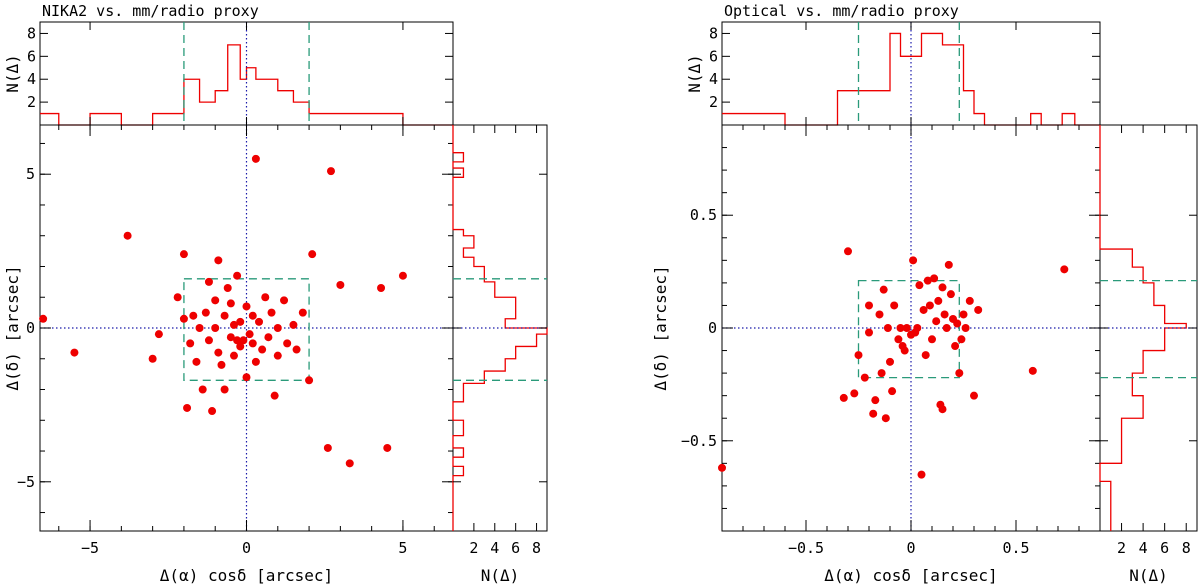 This screenshot has height=587, width=1200. I want to click on y-tick-label: −0.5, so click(699, 441).